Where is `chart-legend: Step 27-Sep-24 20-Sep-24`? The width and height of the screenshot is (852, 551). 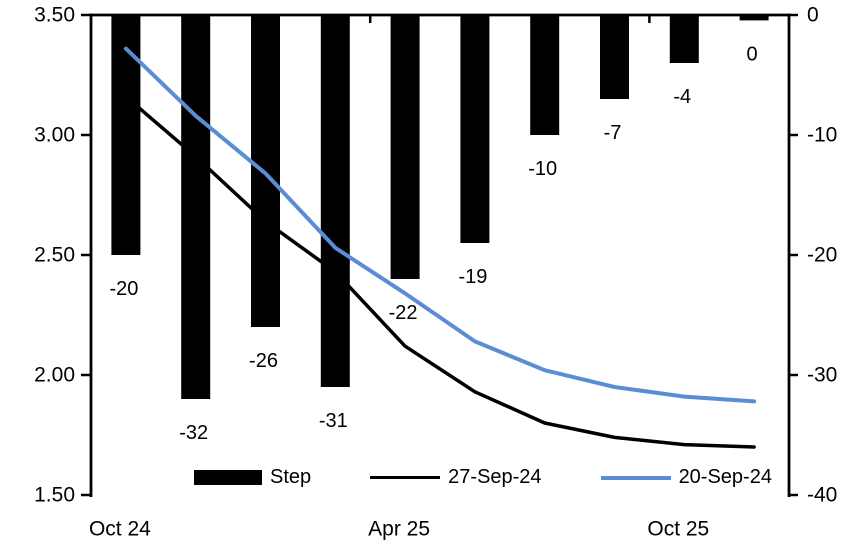 chart-legend: Step 27-Sep-24 20-Sep-24 is located at coordinates (483, 477).